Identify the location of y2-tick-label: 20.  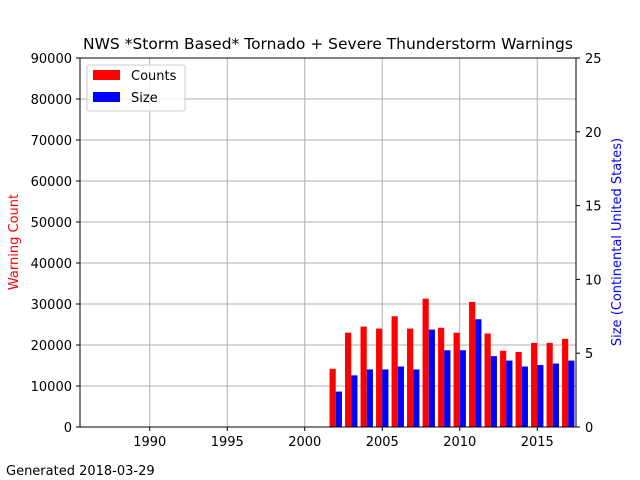
(593, 133).